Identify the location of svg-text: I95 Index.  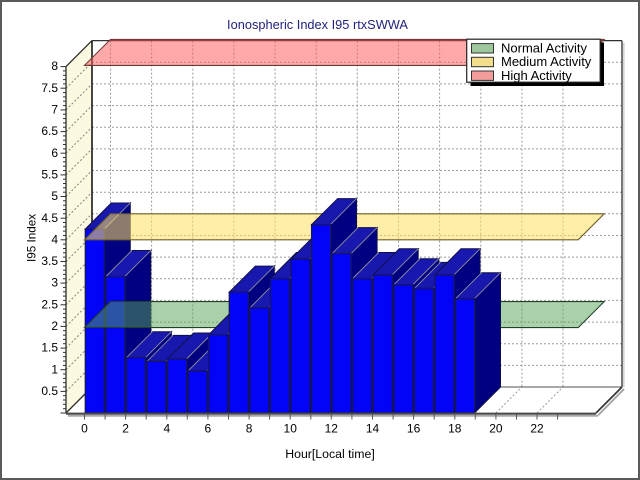
(32, 238).